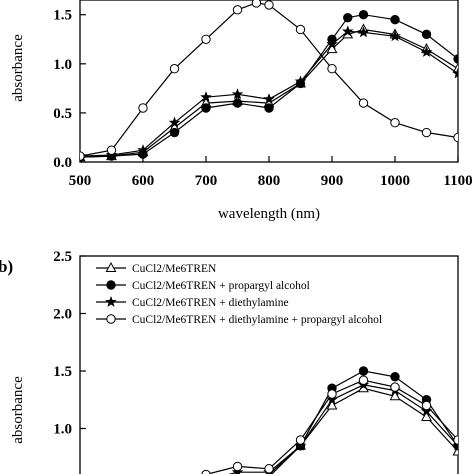  What do you see at coordinates (62, 315) in the screenshot?
I see `y-tick-label: 2.0` at bounding box center [62, 315].